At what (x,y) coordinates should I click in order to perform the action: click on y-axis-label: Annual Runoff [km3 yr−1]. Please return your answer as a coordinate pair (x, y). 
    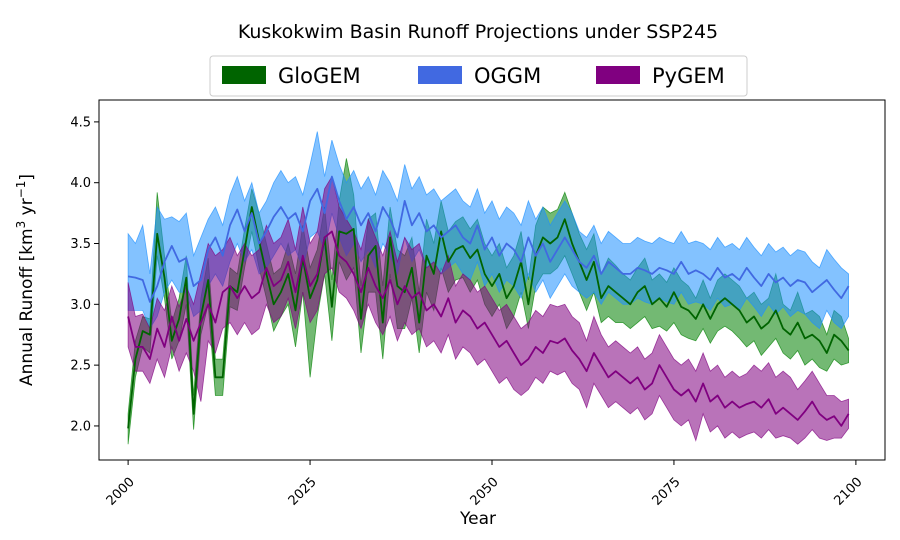
    Looking at the image, I should click on (25, 280).